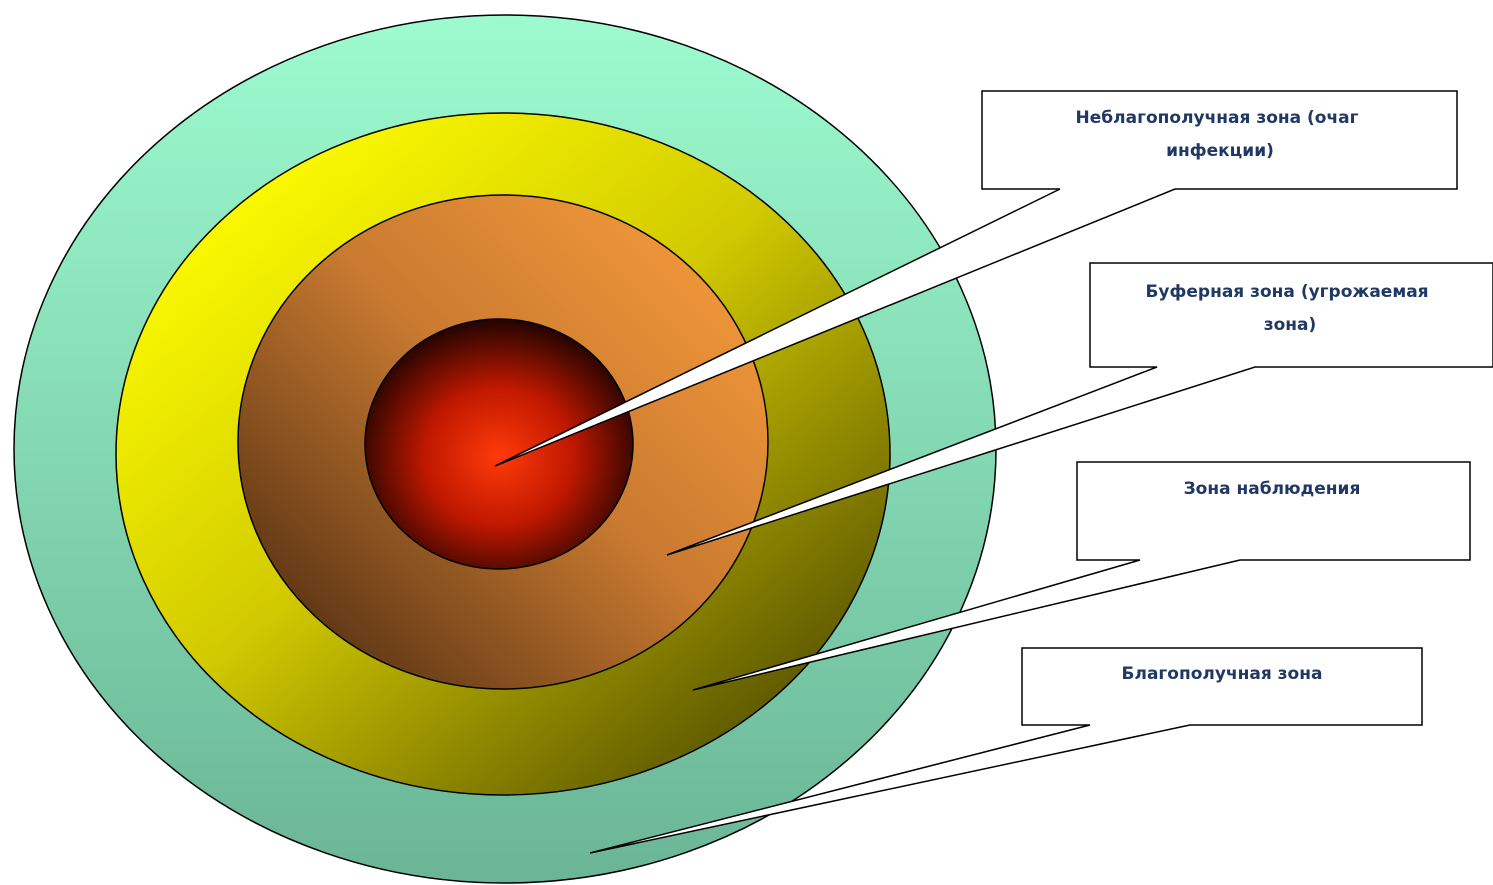 The height and width of the screenshot is (885, 1493). I want to click on svg-text: Благополучная зона, so click(1222, 674).